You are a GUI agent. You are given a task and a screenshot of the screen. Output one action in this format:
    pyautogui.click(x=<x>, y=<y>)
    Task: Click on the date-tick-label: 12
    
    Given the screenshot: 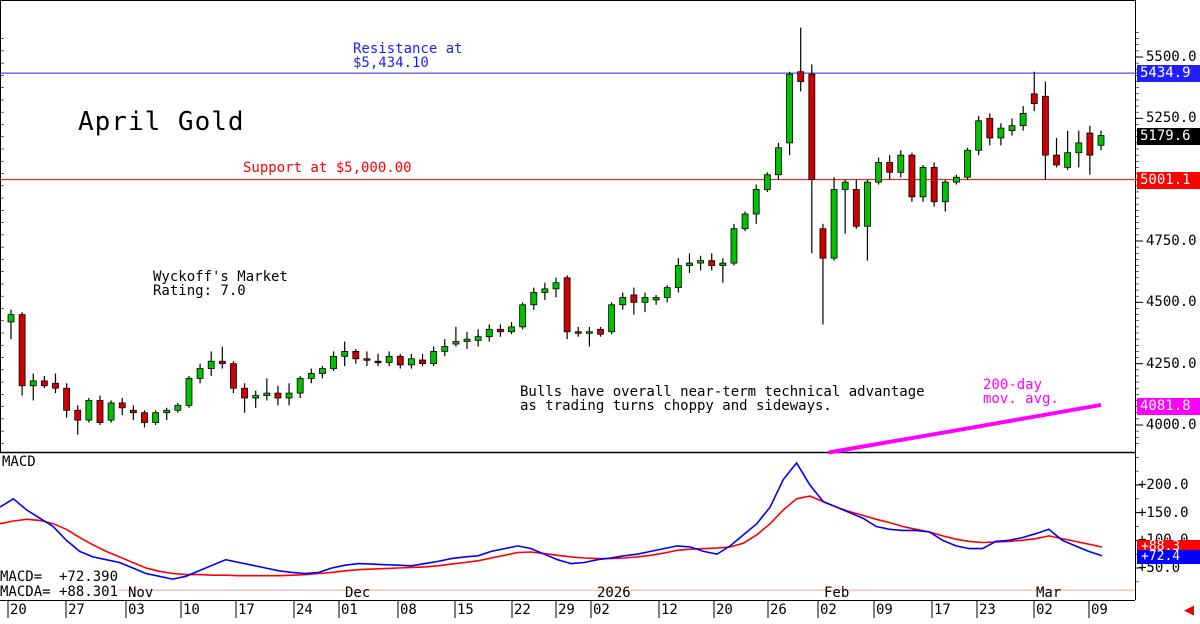 What is the action you would take?
    pyautogui.click(x=669, y=610)
    